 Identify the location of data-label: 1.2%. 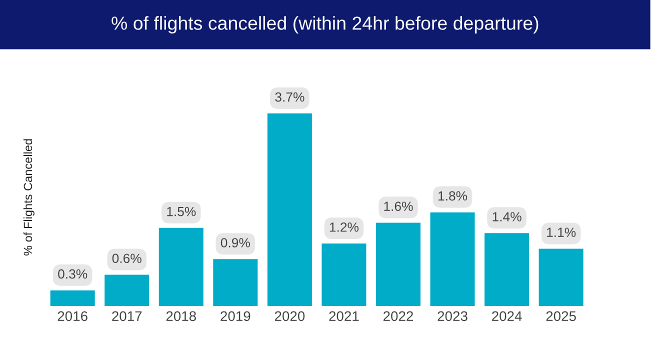
(344, 227).